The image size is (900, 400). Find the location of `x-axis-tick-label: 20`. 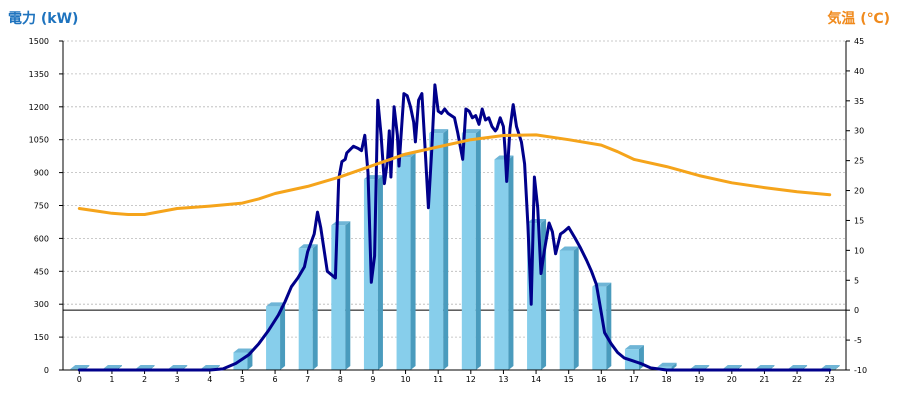

x-axis-tick-label: 20 is located at coordinates (732, 379).